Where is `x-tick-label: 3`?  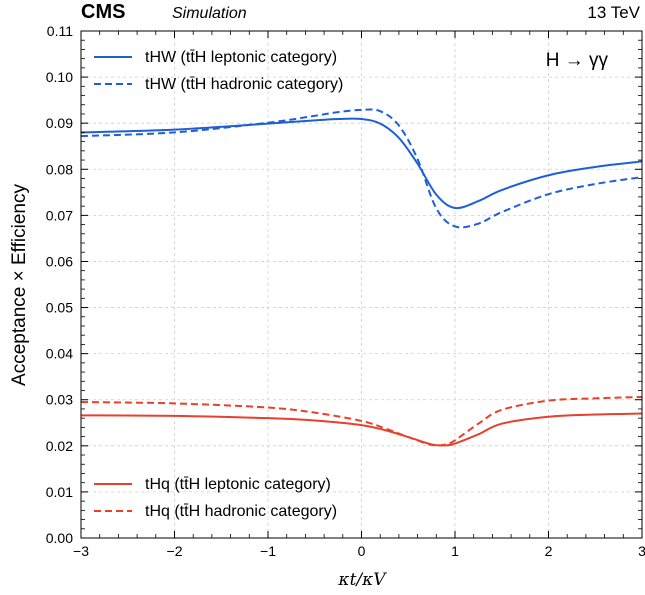
x-tick-label: 3 is located at coordinates (641, 551).